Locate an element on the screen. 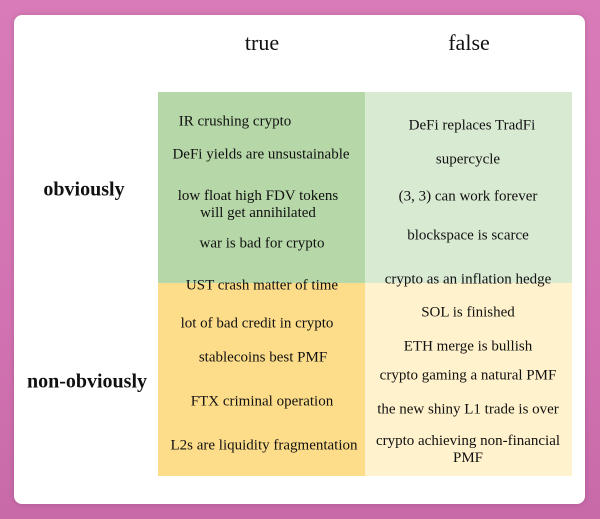  statement-obviously-false: crypto as an inflation hedge is located at coordinates (468, 279).